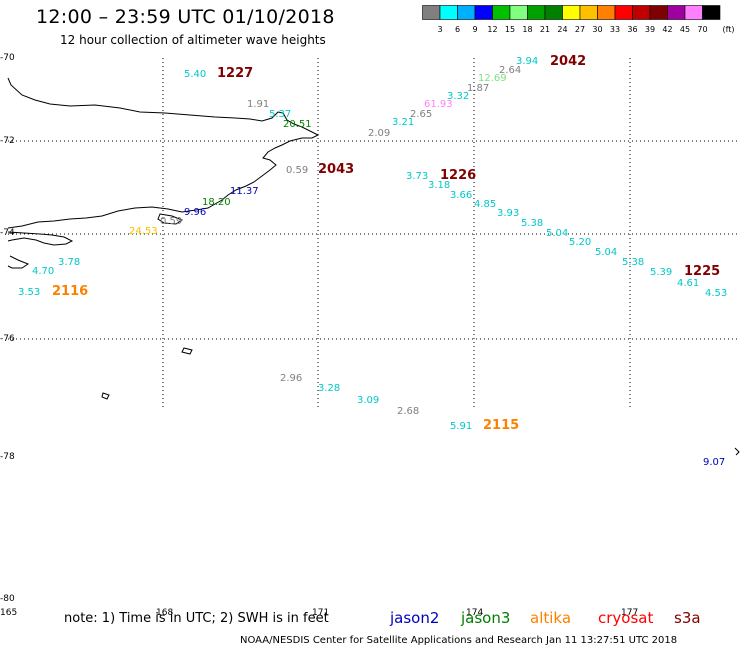 The image size is (740, 650). I want to click on wave-height-label: 3.21, so click(403, 122).